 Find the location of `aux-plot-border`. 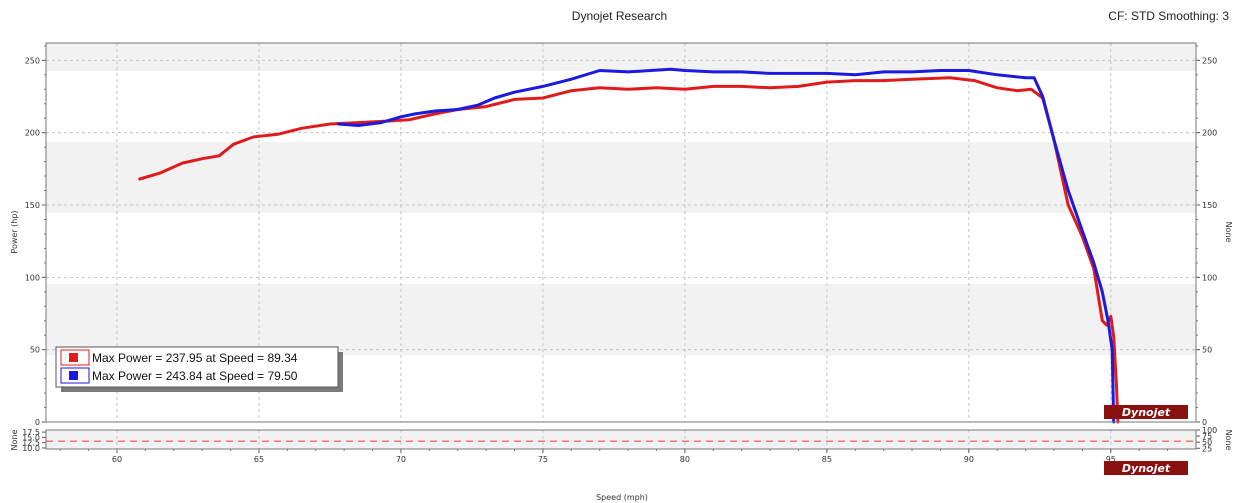

aux-plot-border is located at coordinates (621, 439).